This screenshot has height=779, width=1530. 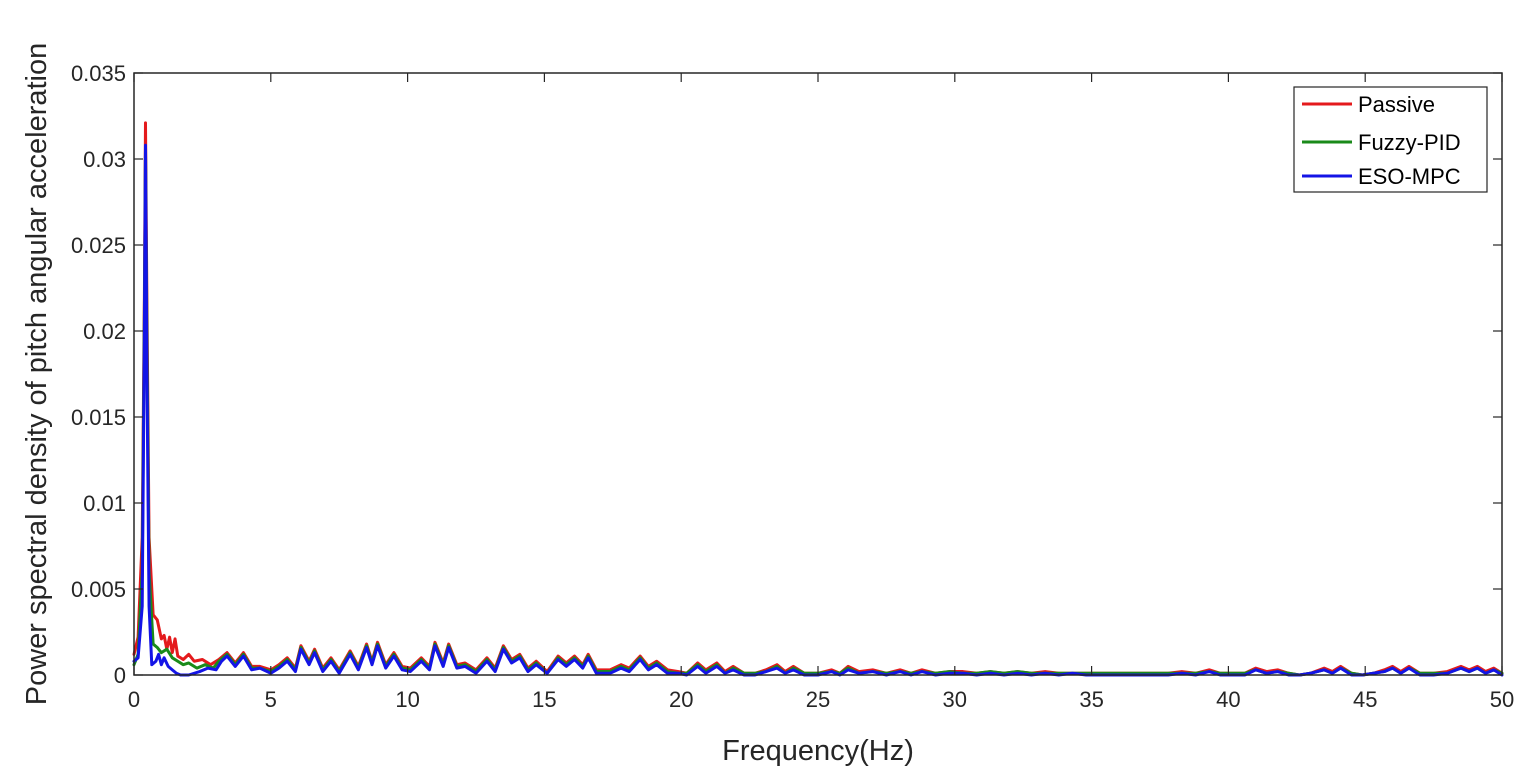 I want to click on y-tick-label: 0.02, so click(x=104, y=331).